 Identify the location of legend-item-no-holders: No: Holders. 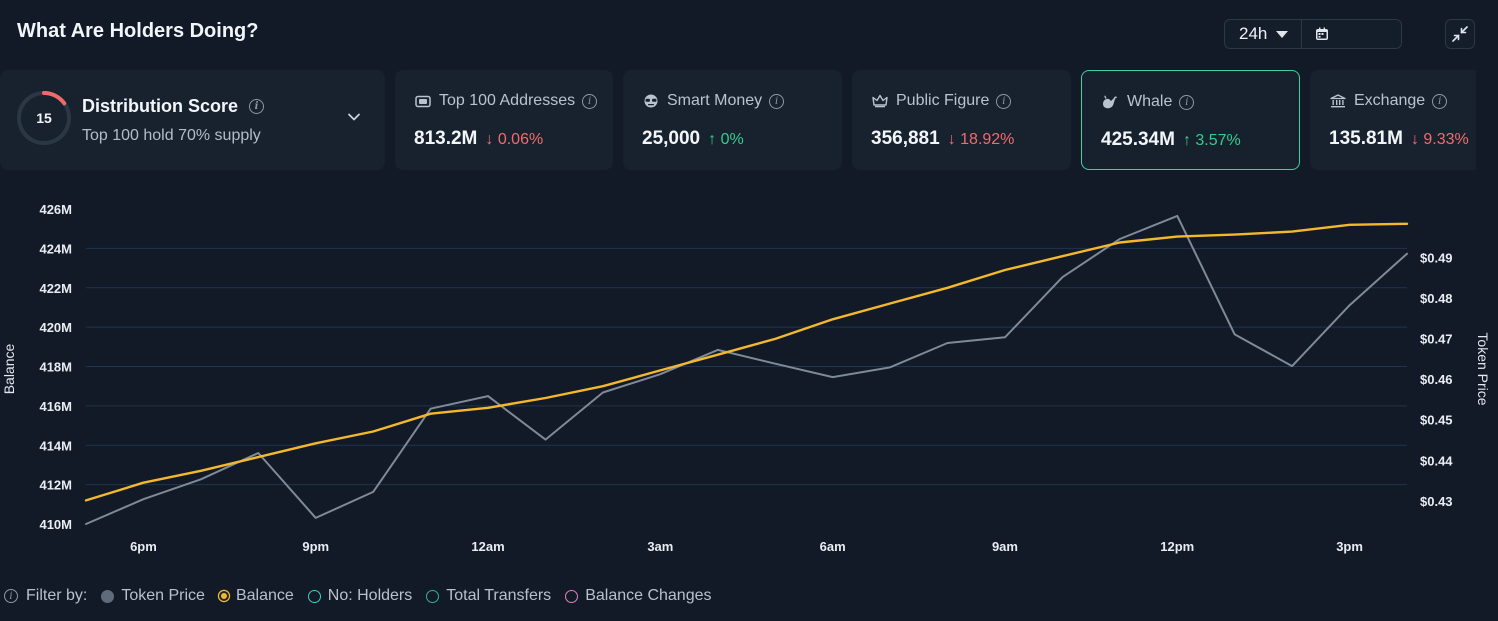
(360, 596).